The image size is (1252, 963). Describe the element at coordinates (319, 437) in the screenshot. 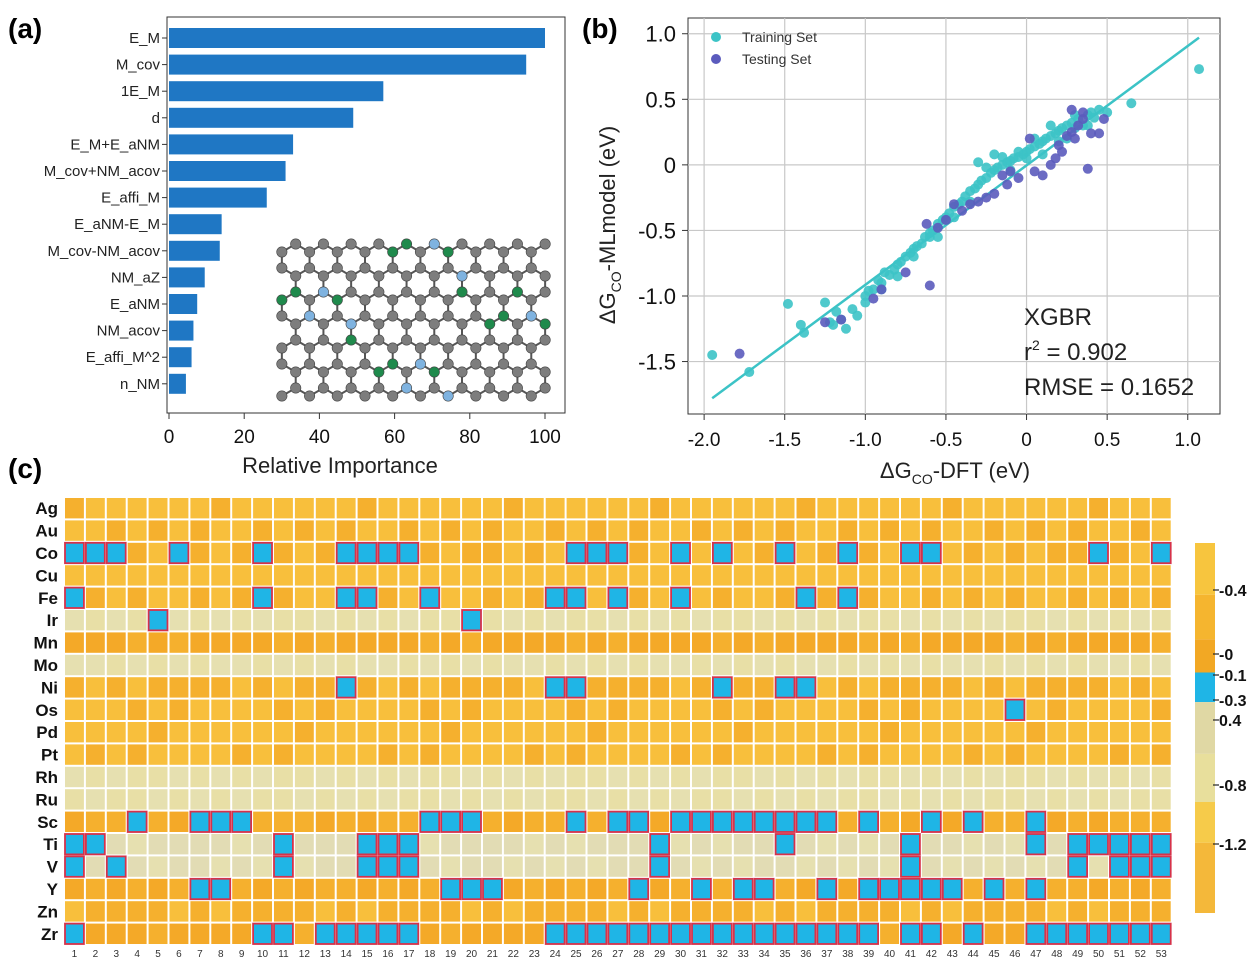

I see `x-tick-label: 40` at that location.